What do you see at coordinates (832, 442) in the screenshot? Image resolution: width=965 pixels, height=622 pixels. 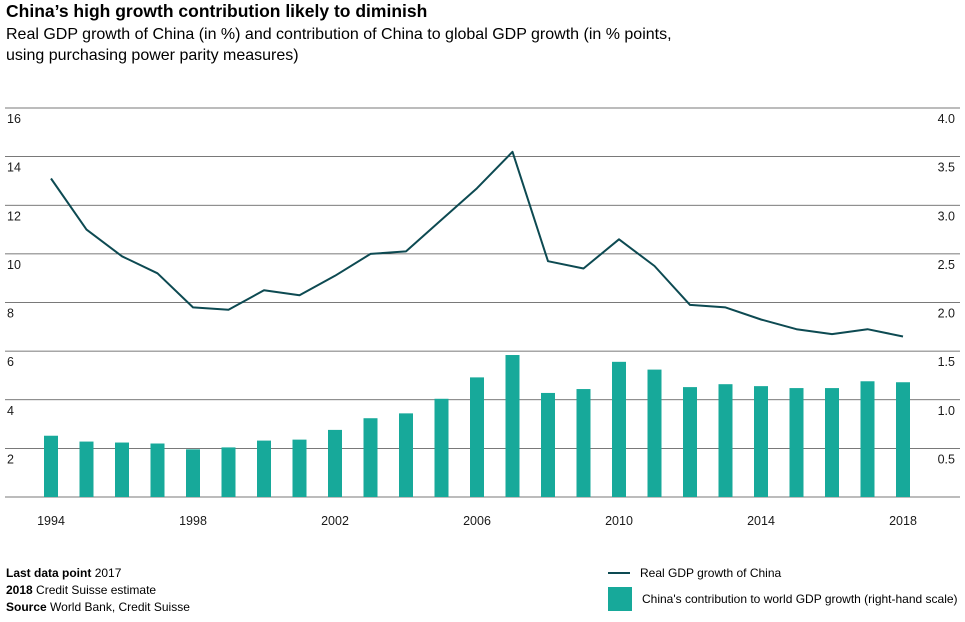 I see `bar-2016` at bounding box center [832, 442].